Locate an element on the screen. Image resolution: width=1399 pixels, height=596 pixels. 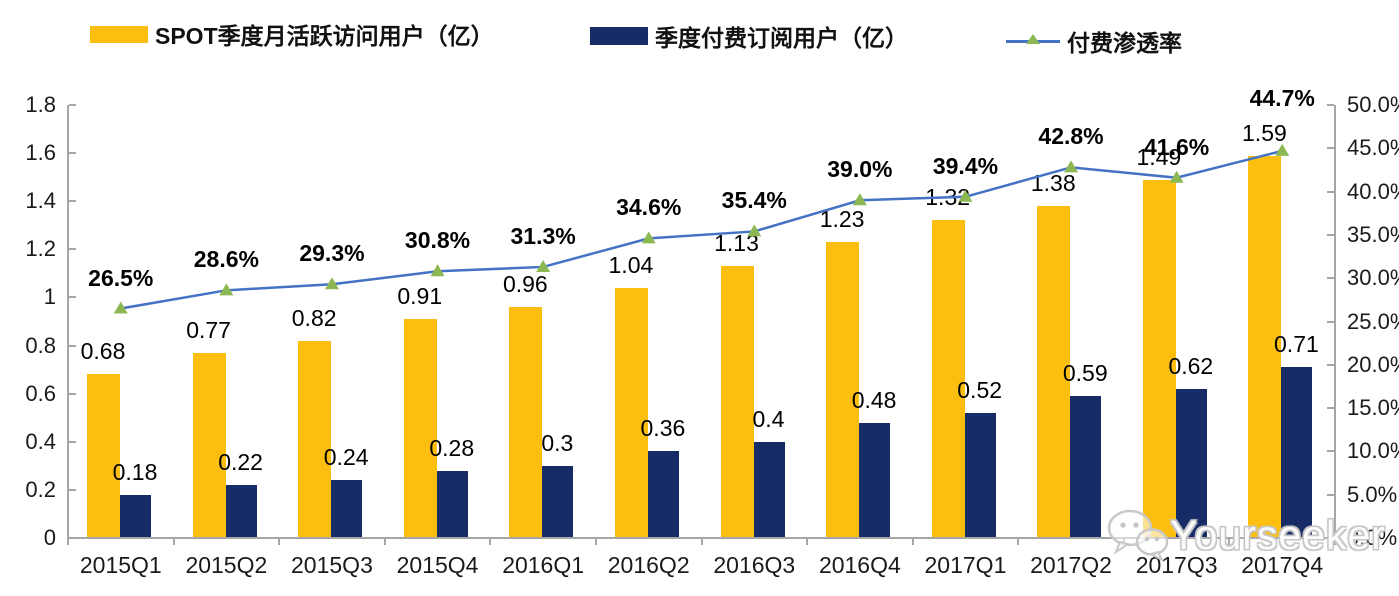
subs-value-label: 0.24 is located at coordinates (346, 457).